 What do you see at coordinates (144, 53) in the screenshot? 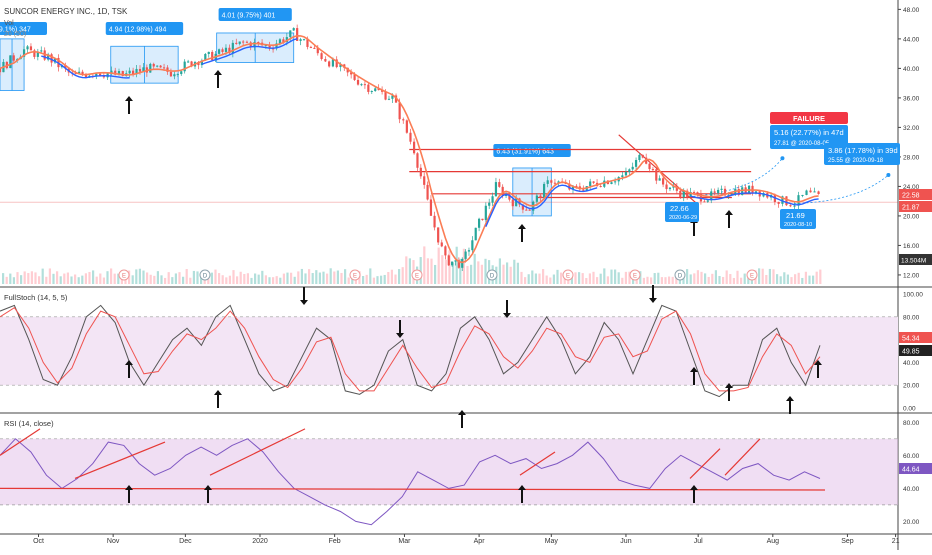
I see `measure-box: 4.94 (12.98%) 494` at bounding box center [144, 53].